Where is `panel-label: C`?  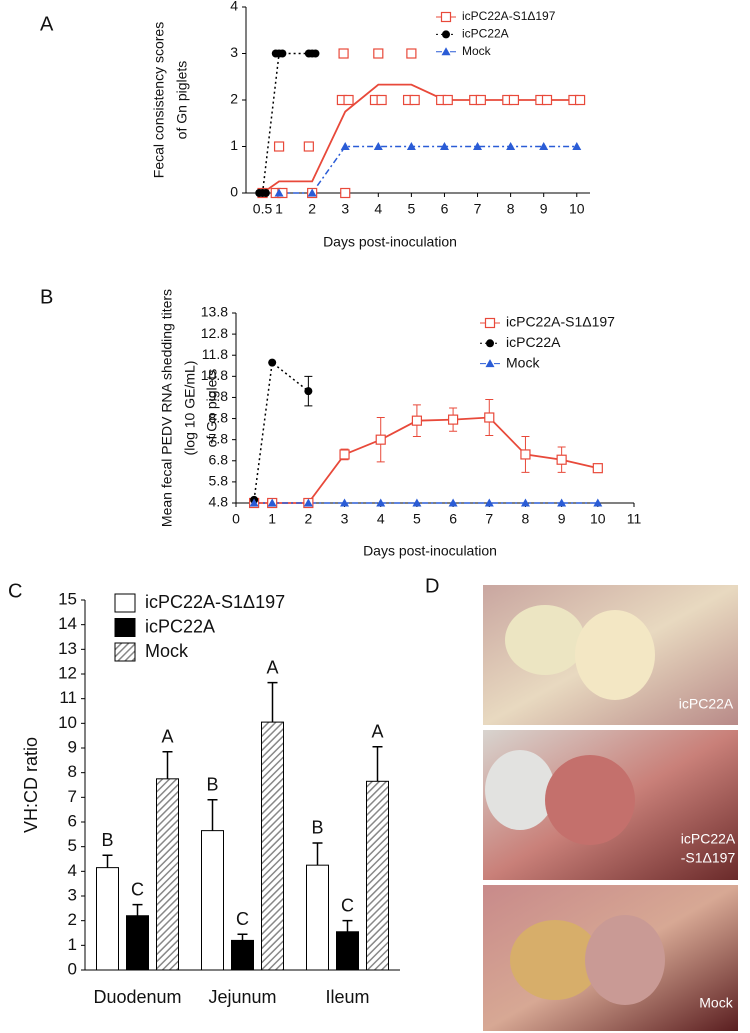
panel-label: C is located at coordinates (15, 591).